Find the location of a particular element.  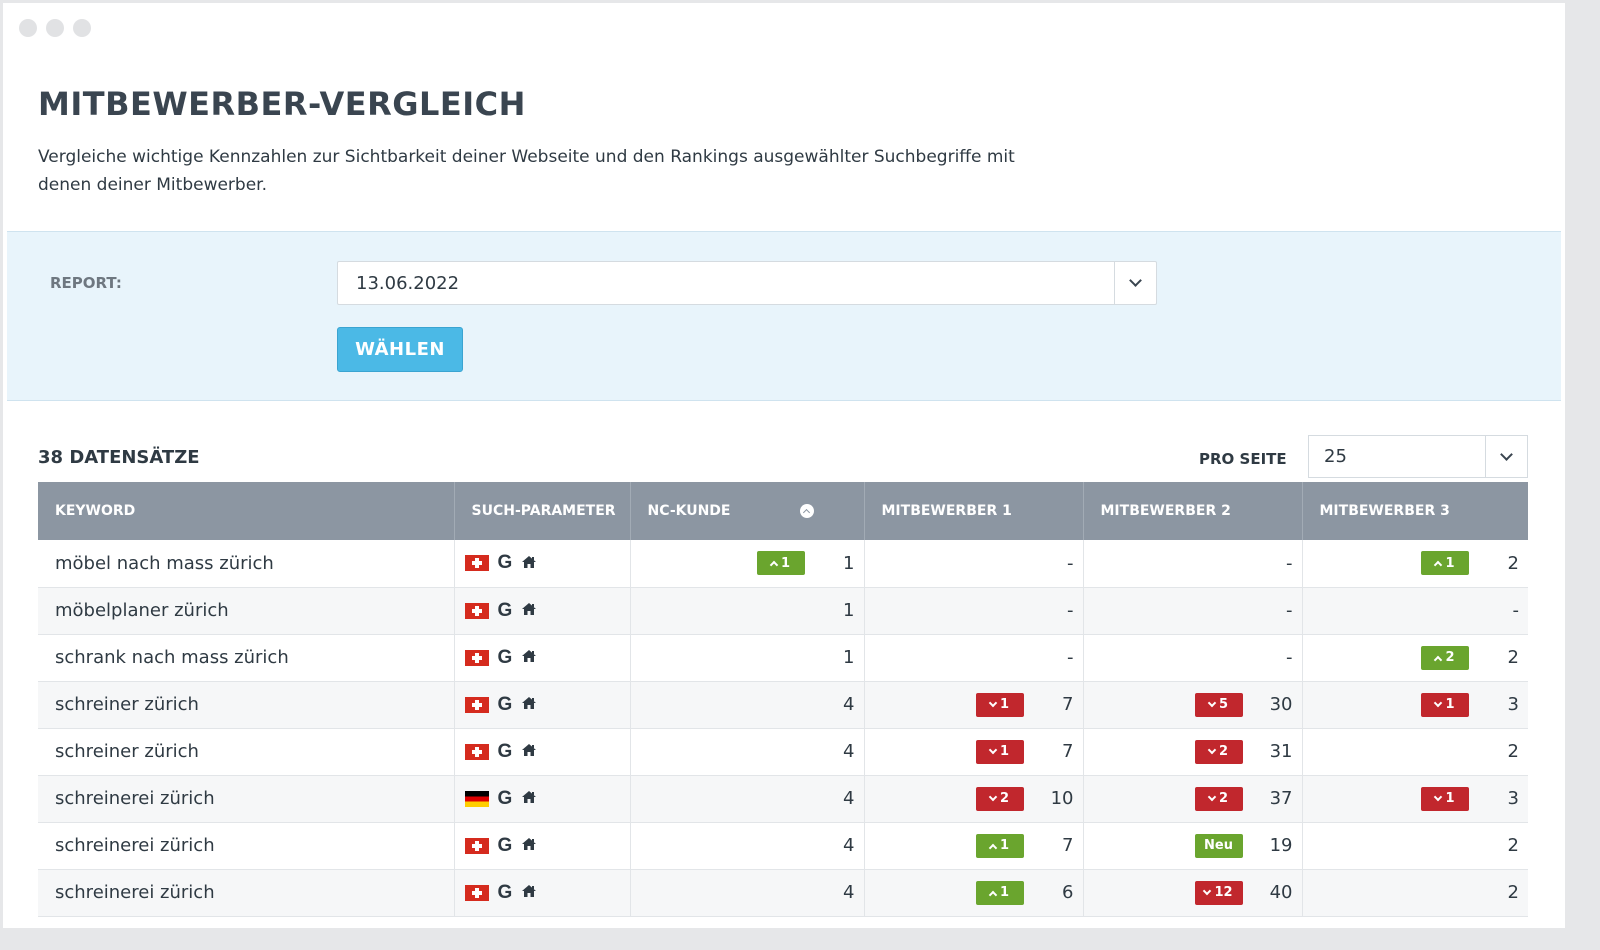

column-header-competitor-3: MITBEWERBER 3 is located at coordinates (1415, 511).